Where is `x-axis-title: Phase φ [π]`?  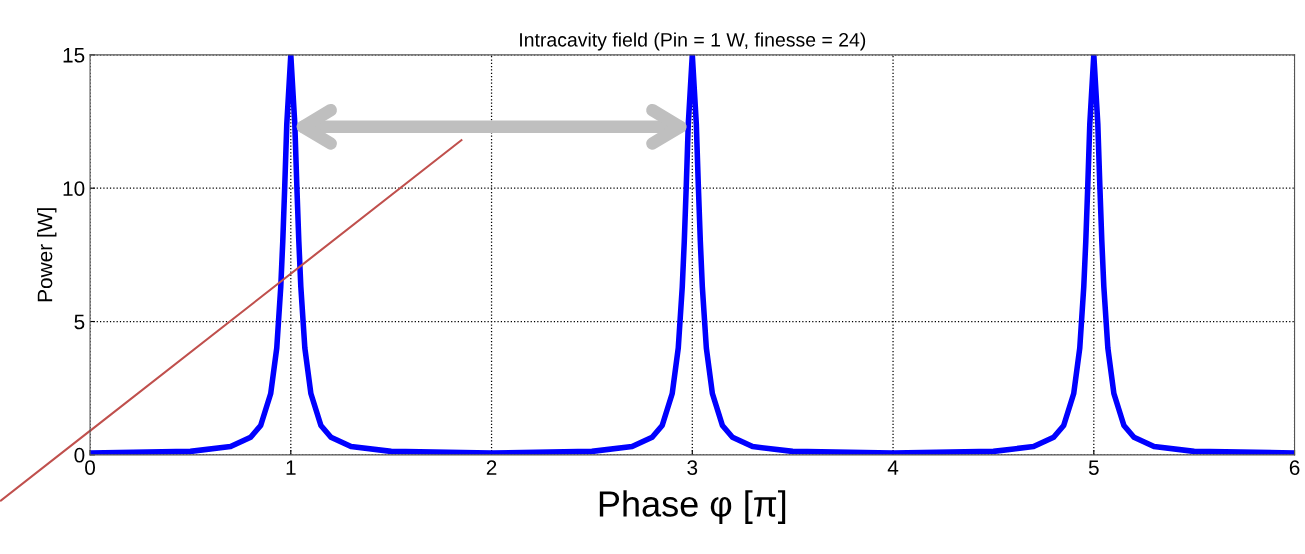 x-axis-title: Phase φ [π] is located at coordinates (692, 507).